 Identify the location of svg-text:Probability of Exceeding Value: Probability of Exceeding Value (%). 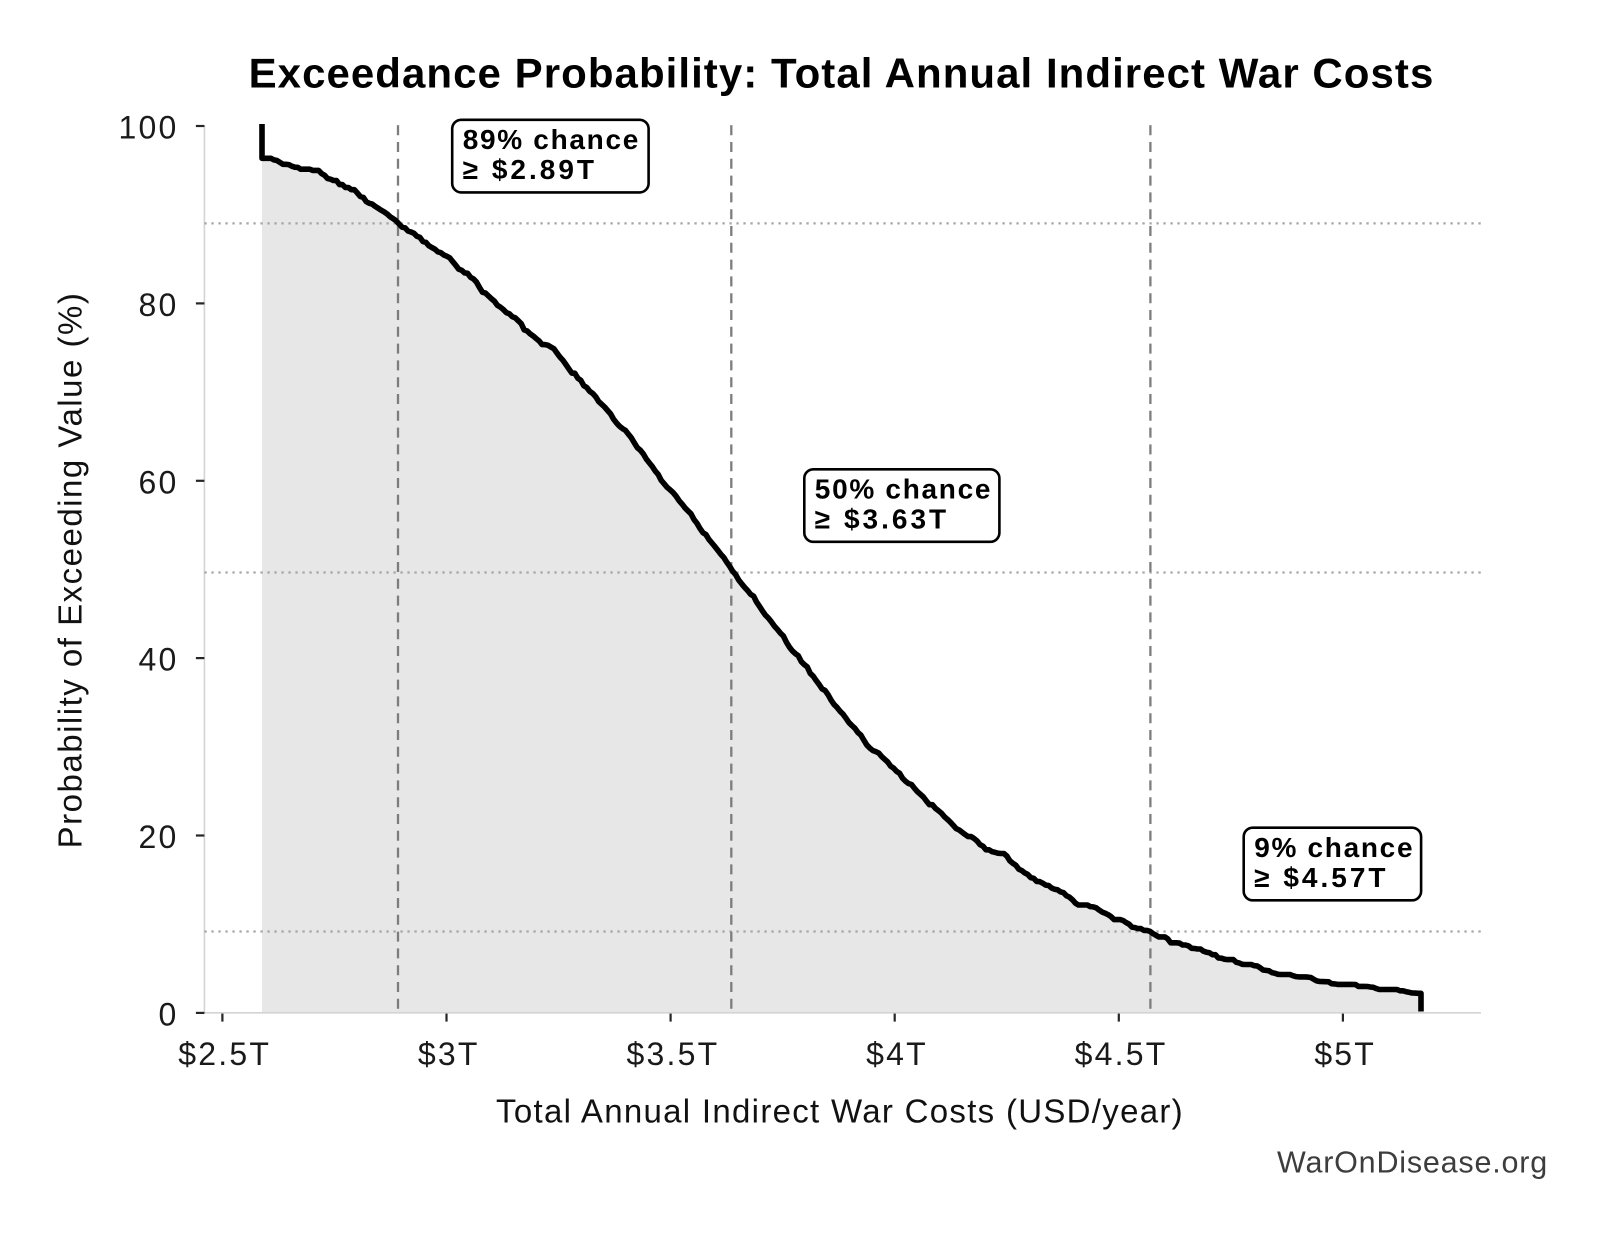
(70, 570).